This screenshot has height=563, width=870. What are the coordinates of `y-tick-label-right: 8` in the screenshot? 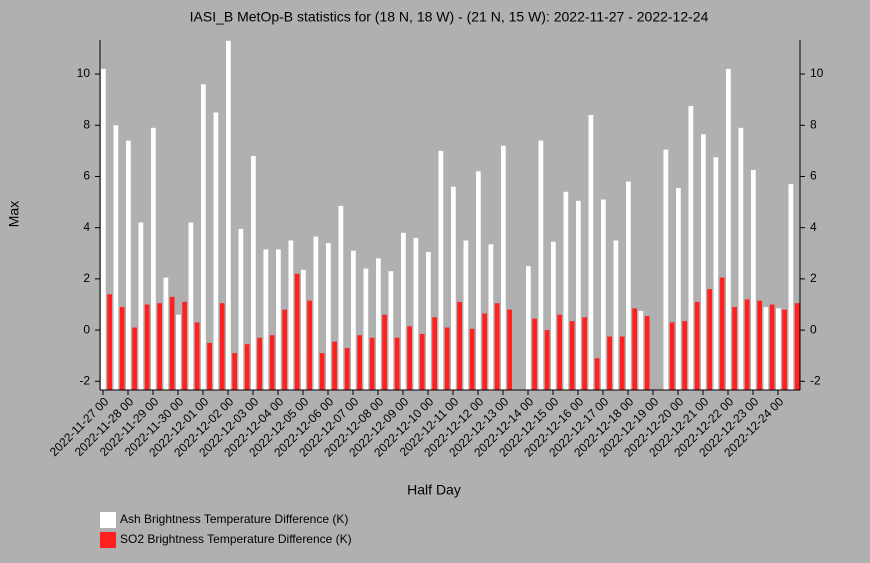 It's located at (813, 124).